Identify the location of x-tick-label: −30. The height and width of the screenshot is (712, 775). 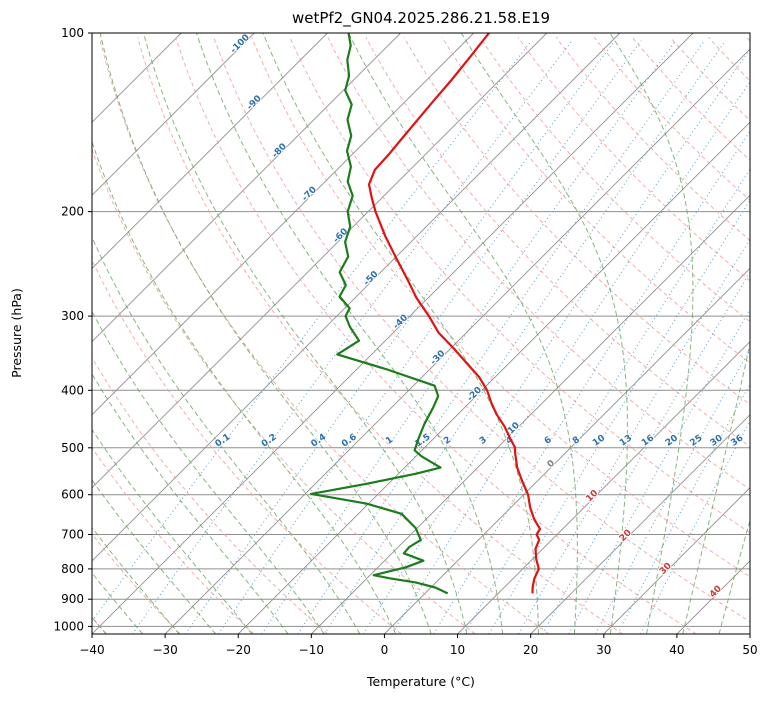
(164, 650).